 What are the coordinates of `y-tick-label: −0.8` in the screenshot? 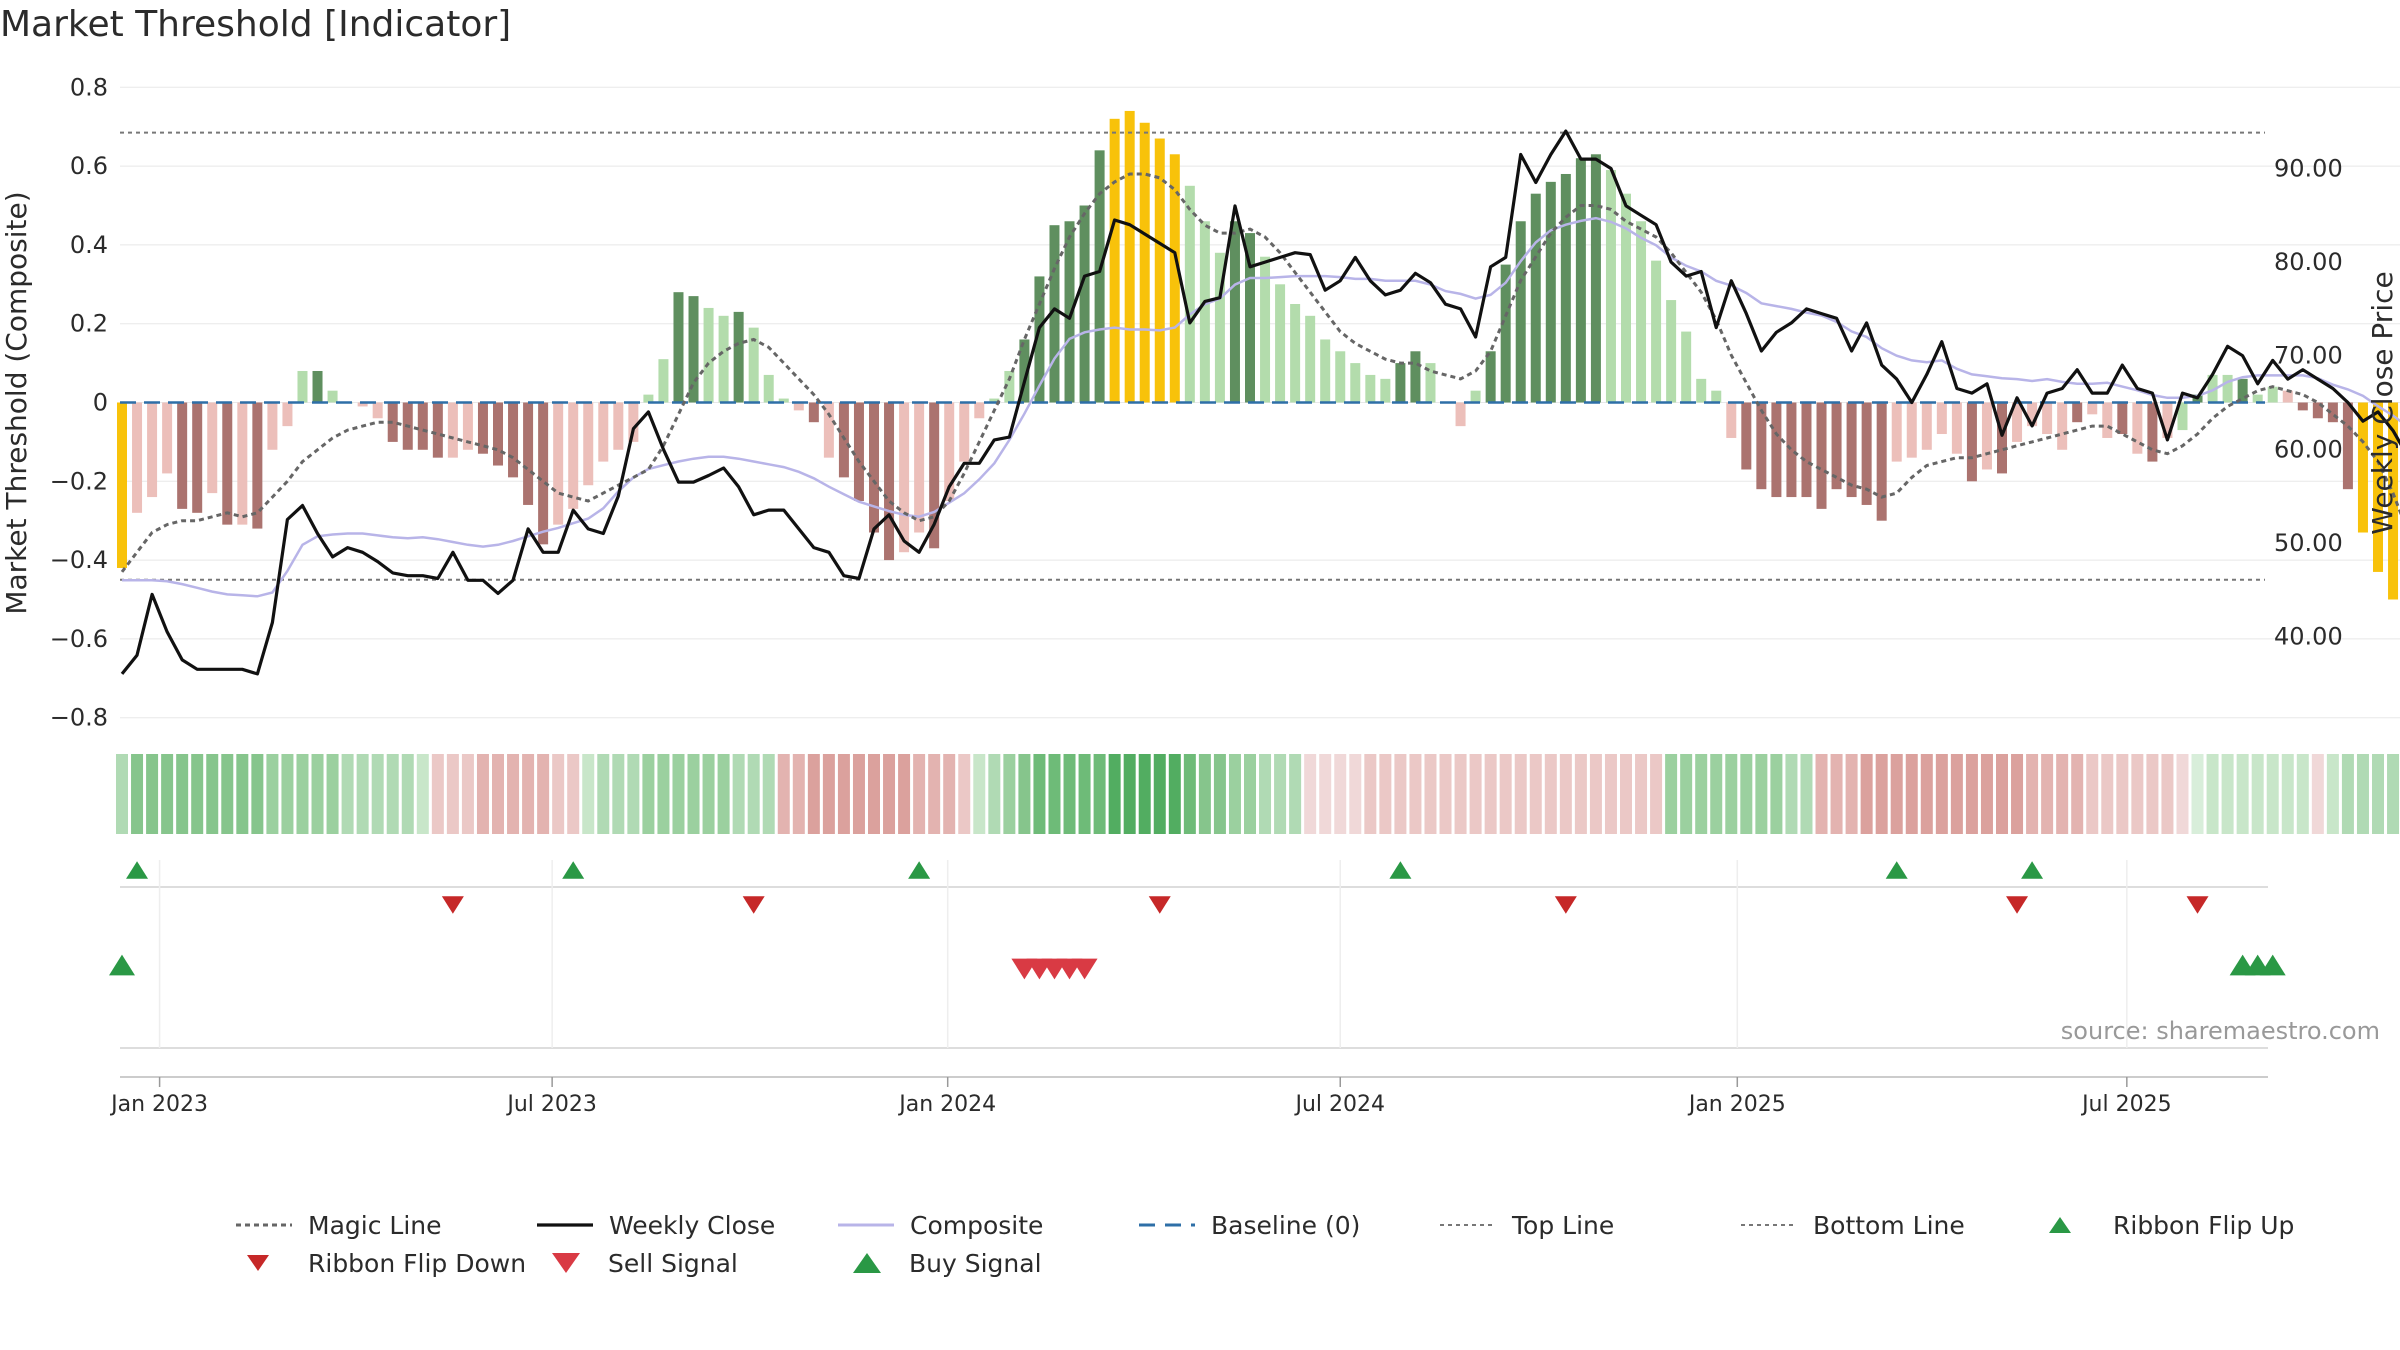 It's located at (79, 718).